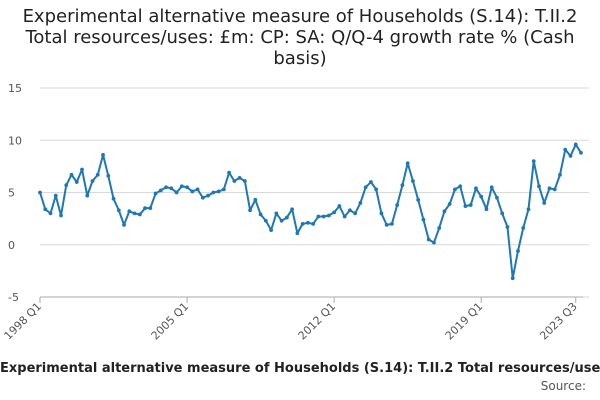 The image size is (600, 400). Describe the element at coordinates (563, 386) in the screenshot. I see `source-label: Source:` at that location.